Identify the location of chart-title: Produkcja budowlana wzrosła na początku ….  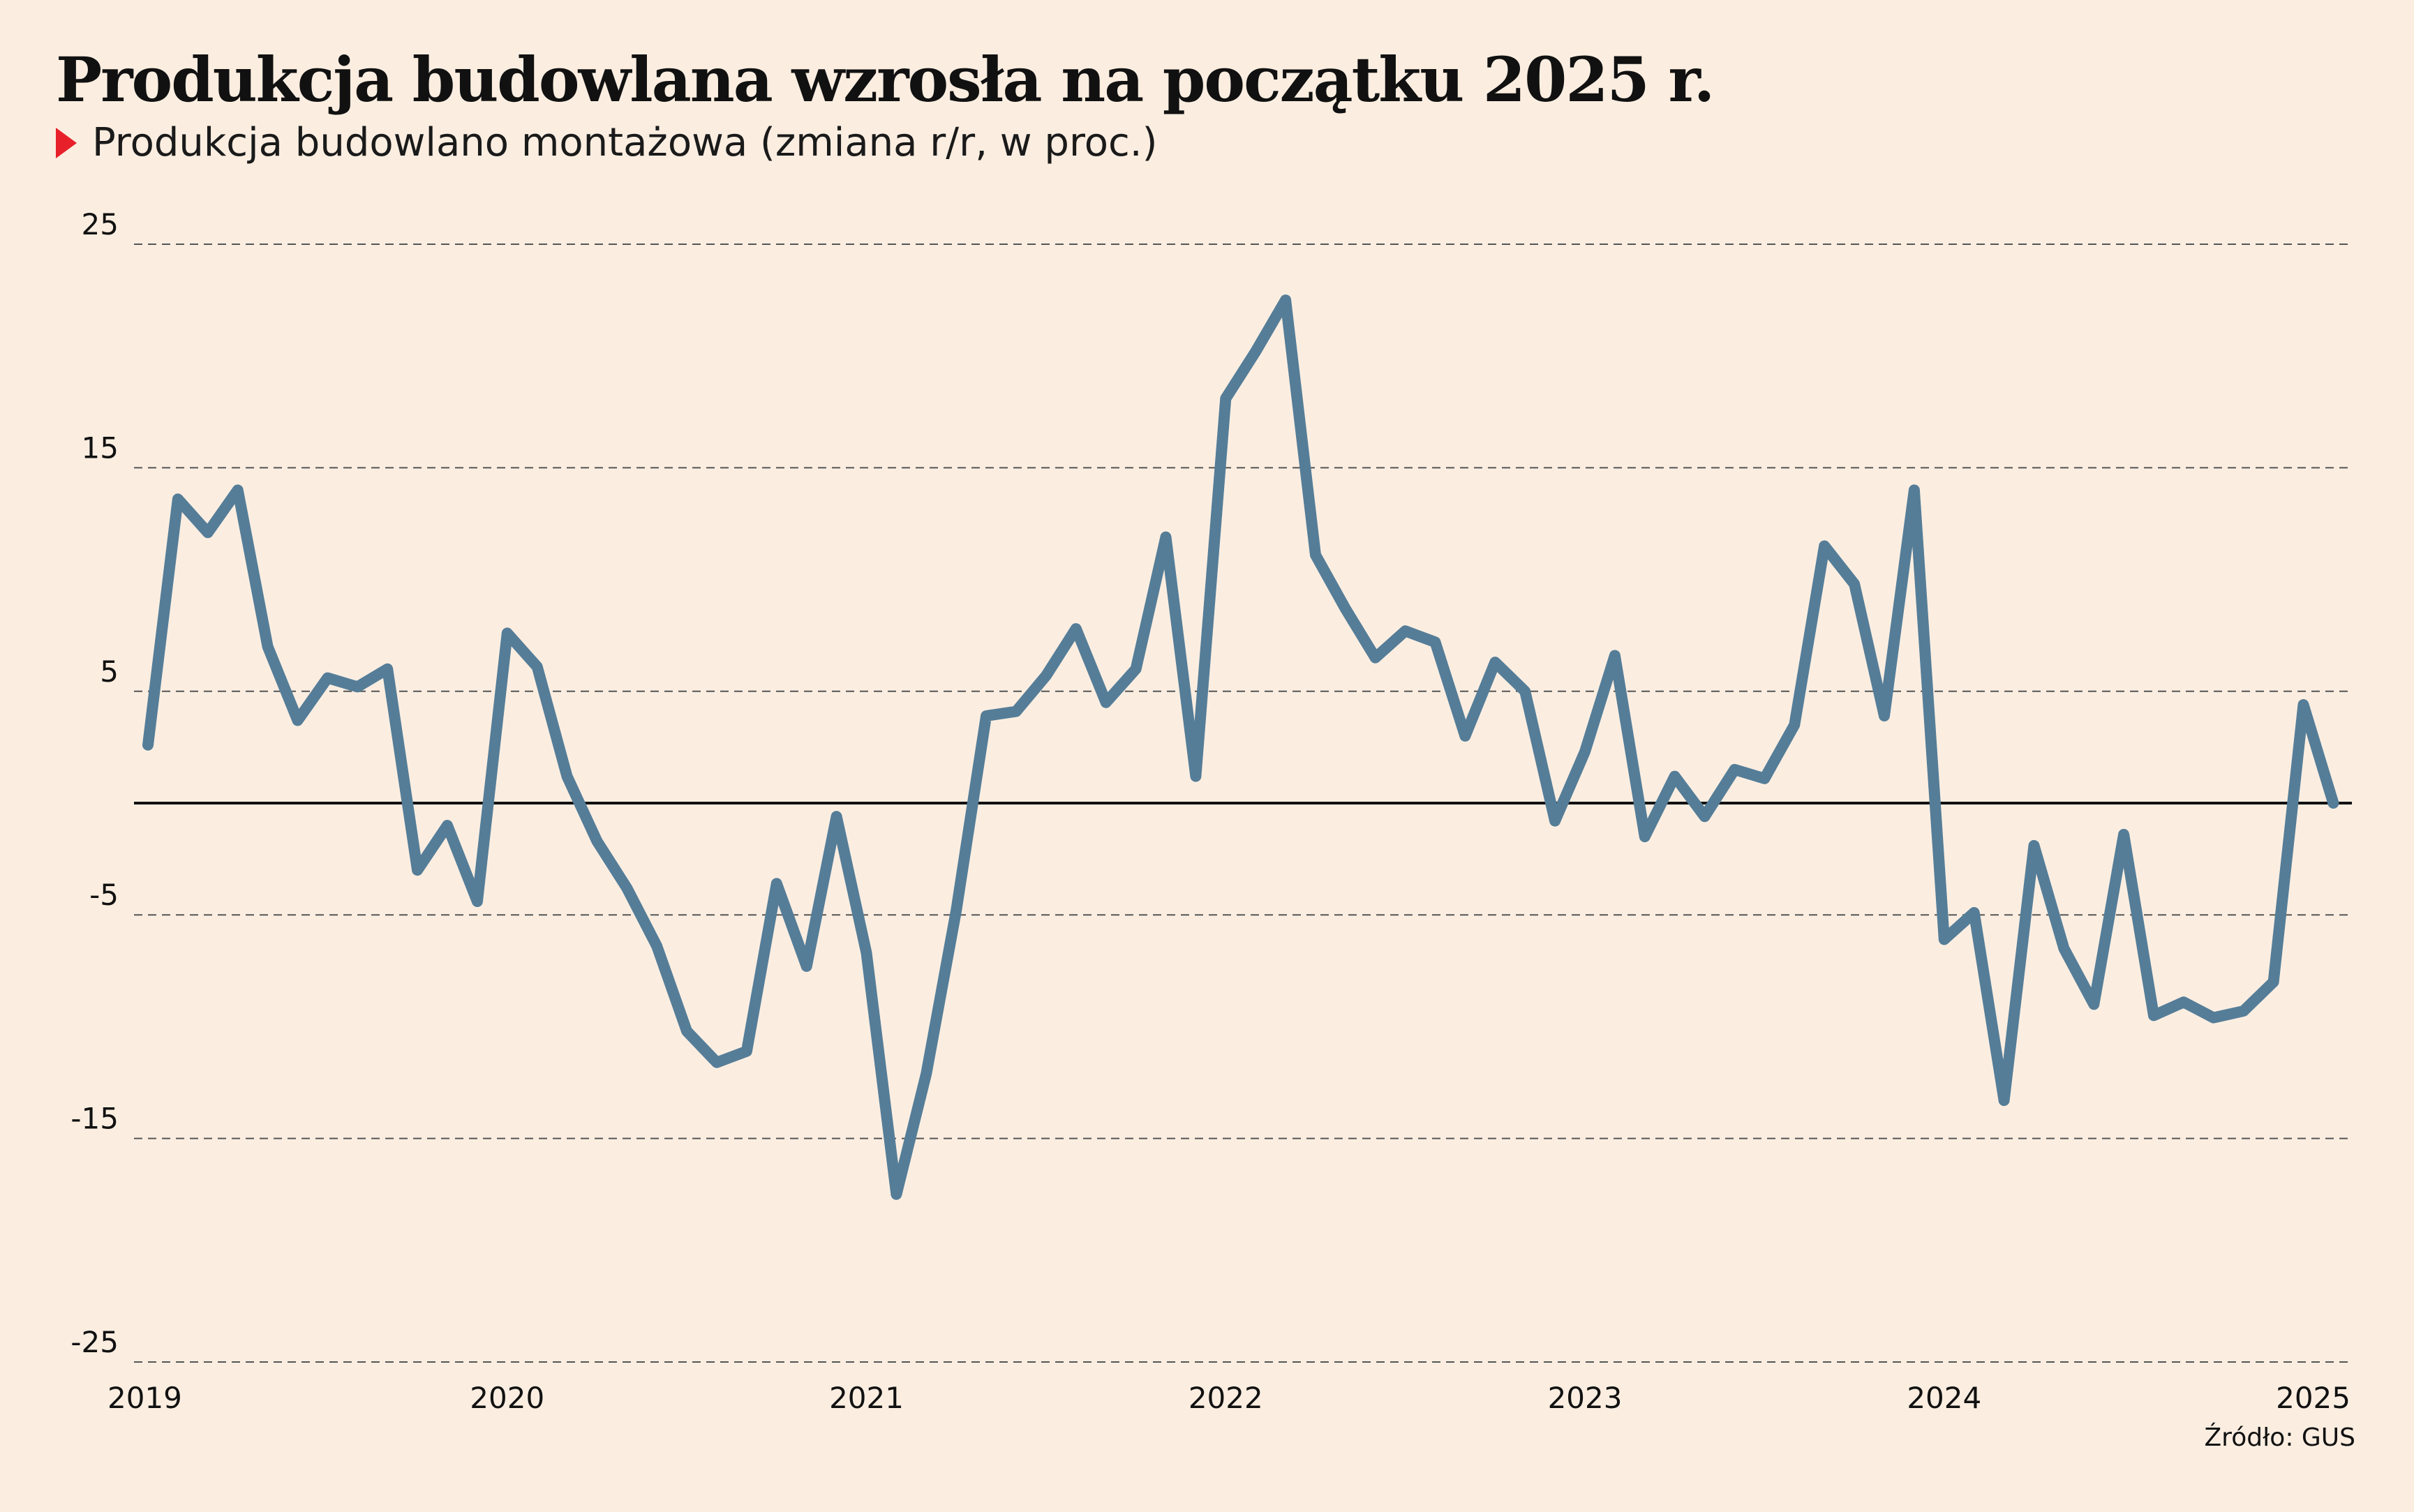
(885, 79).